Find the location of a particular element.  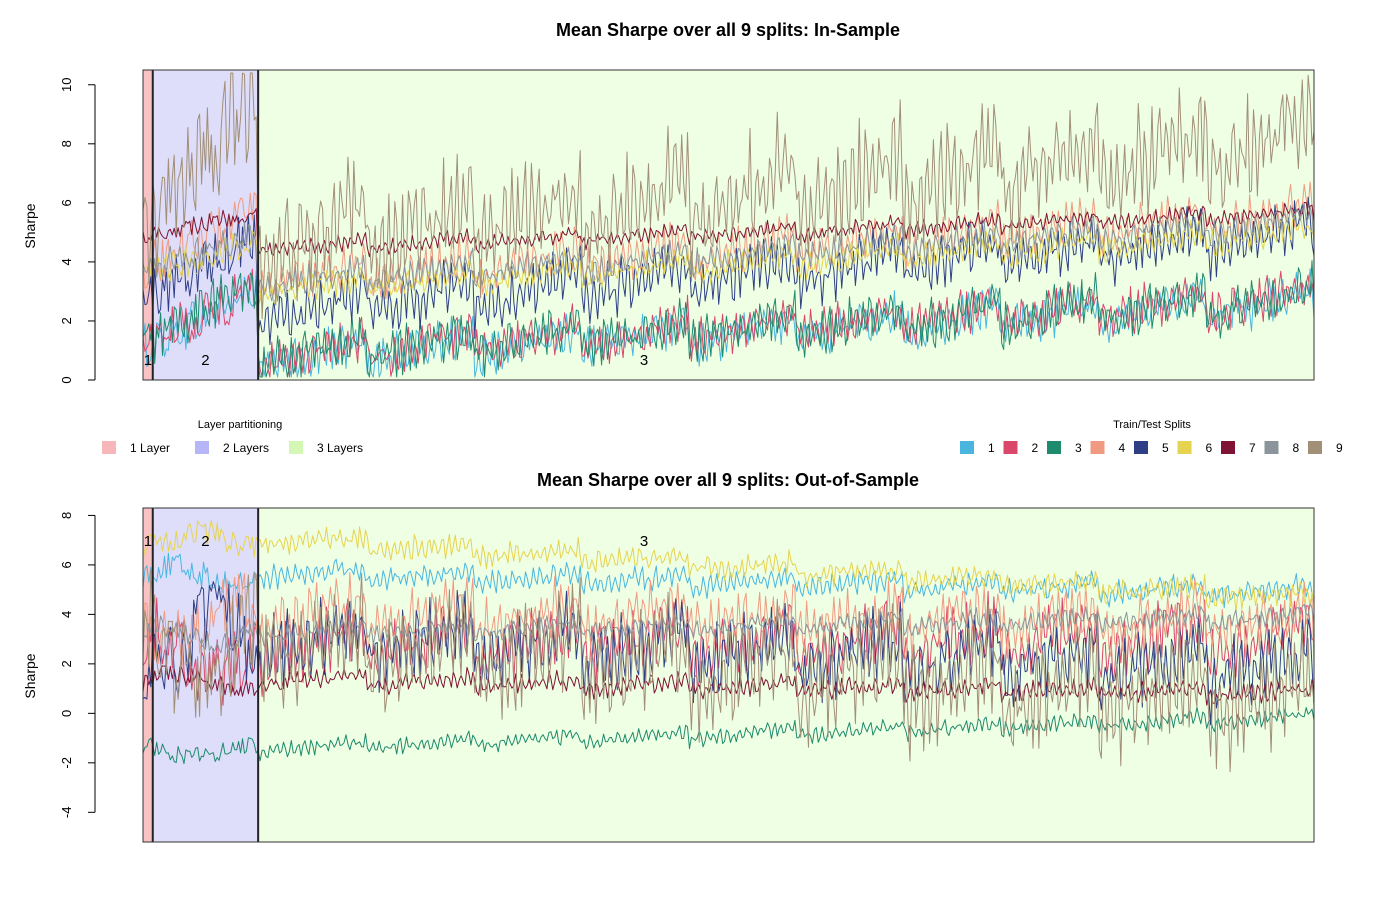

splits-legend: Train/Test Splits 1 2 3 4 5 6 7 8 9 is located at coordinates (1151, 437).